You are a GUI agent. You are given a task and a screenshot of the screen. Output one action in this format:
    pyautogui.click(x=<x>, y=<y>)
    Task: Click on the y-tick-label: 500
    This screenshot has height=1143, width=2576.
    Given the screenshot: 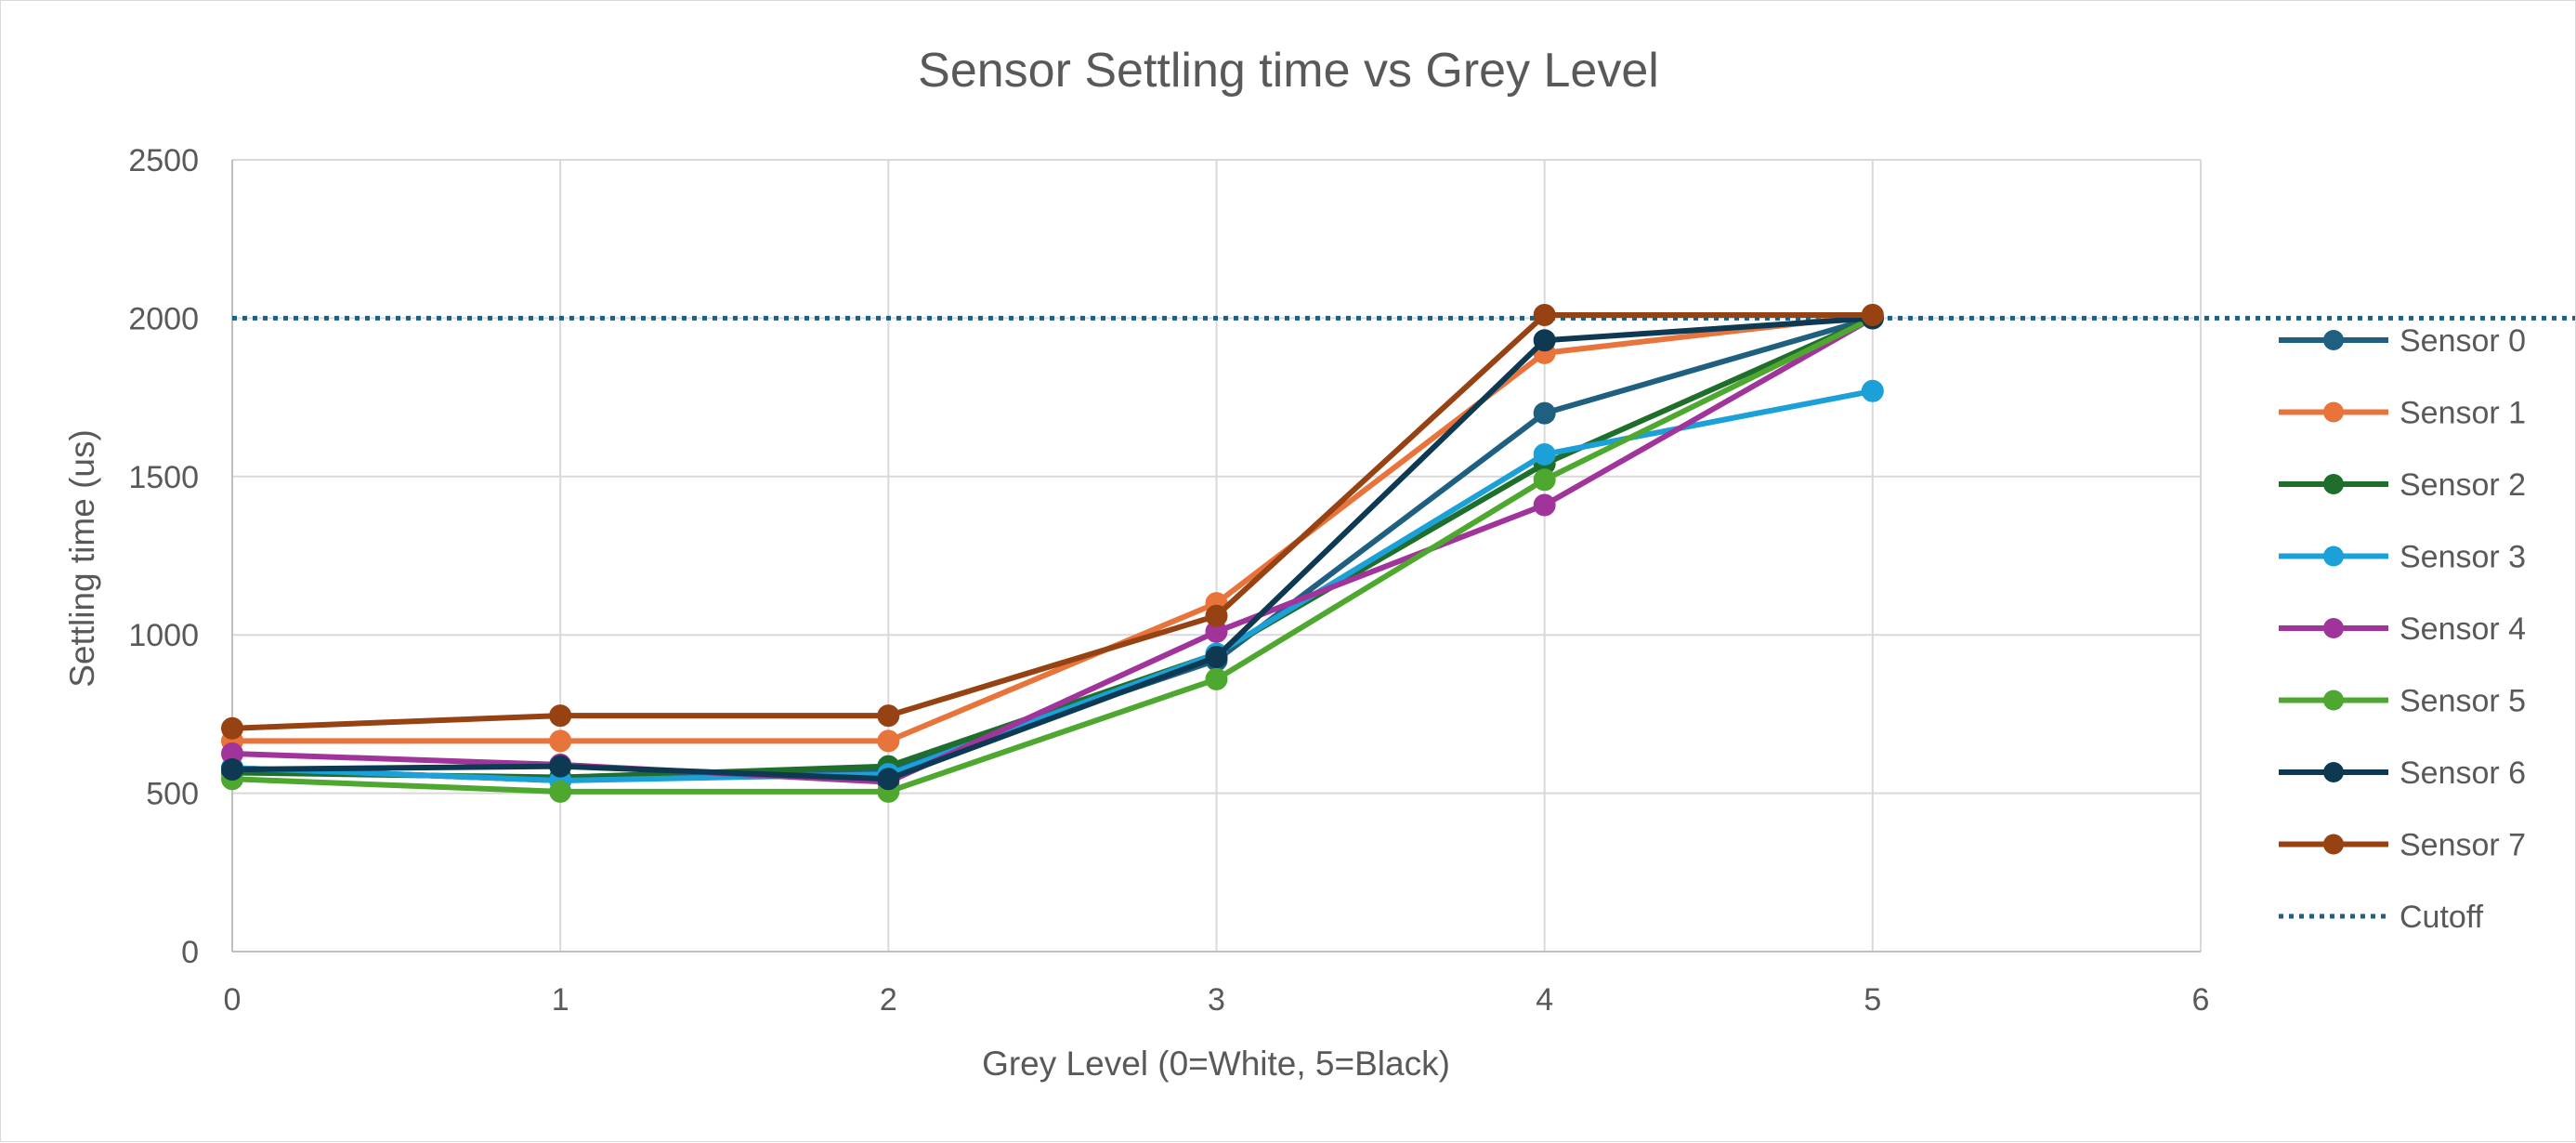 What is the action you would take?
    pyautogui.click(x=172, y=794)
    